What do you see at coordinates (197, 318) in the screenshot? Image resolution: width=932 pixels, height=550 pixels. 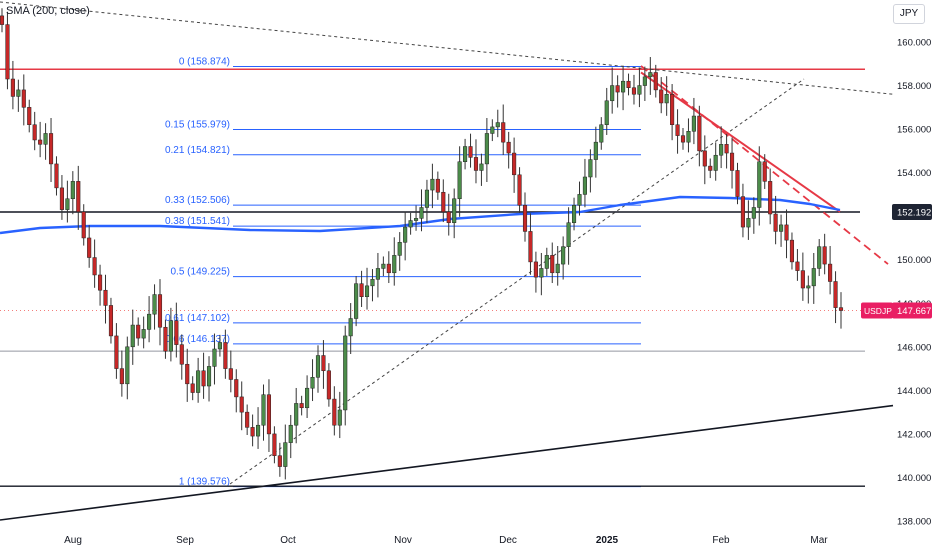 I see `fib-label: 0.61 (147.102)` at bounding box center [197, 318].